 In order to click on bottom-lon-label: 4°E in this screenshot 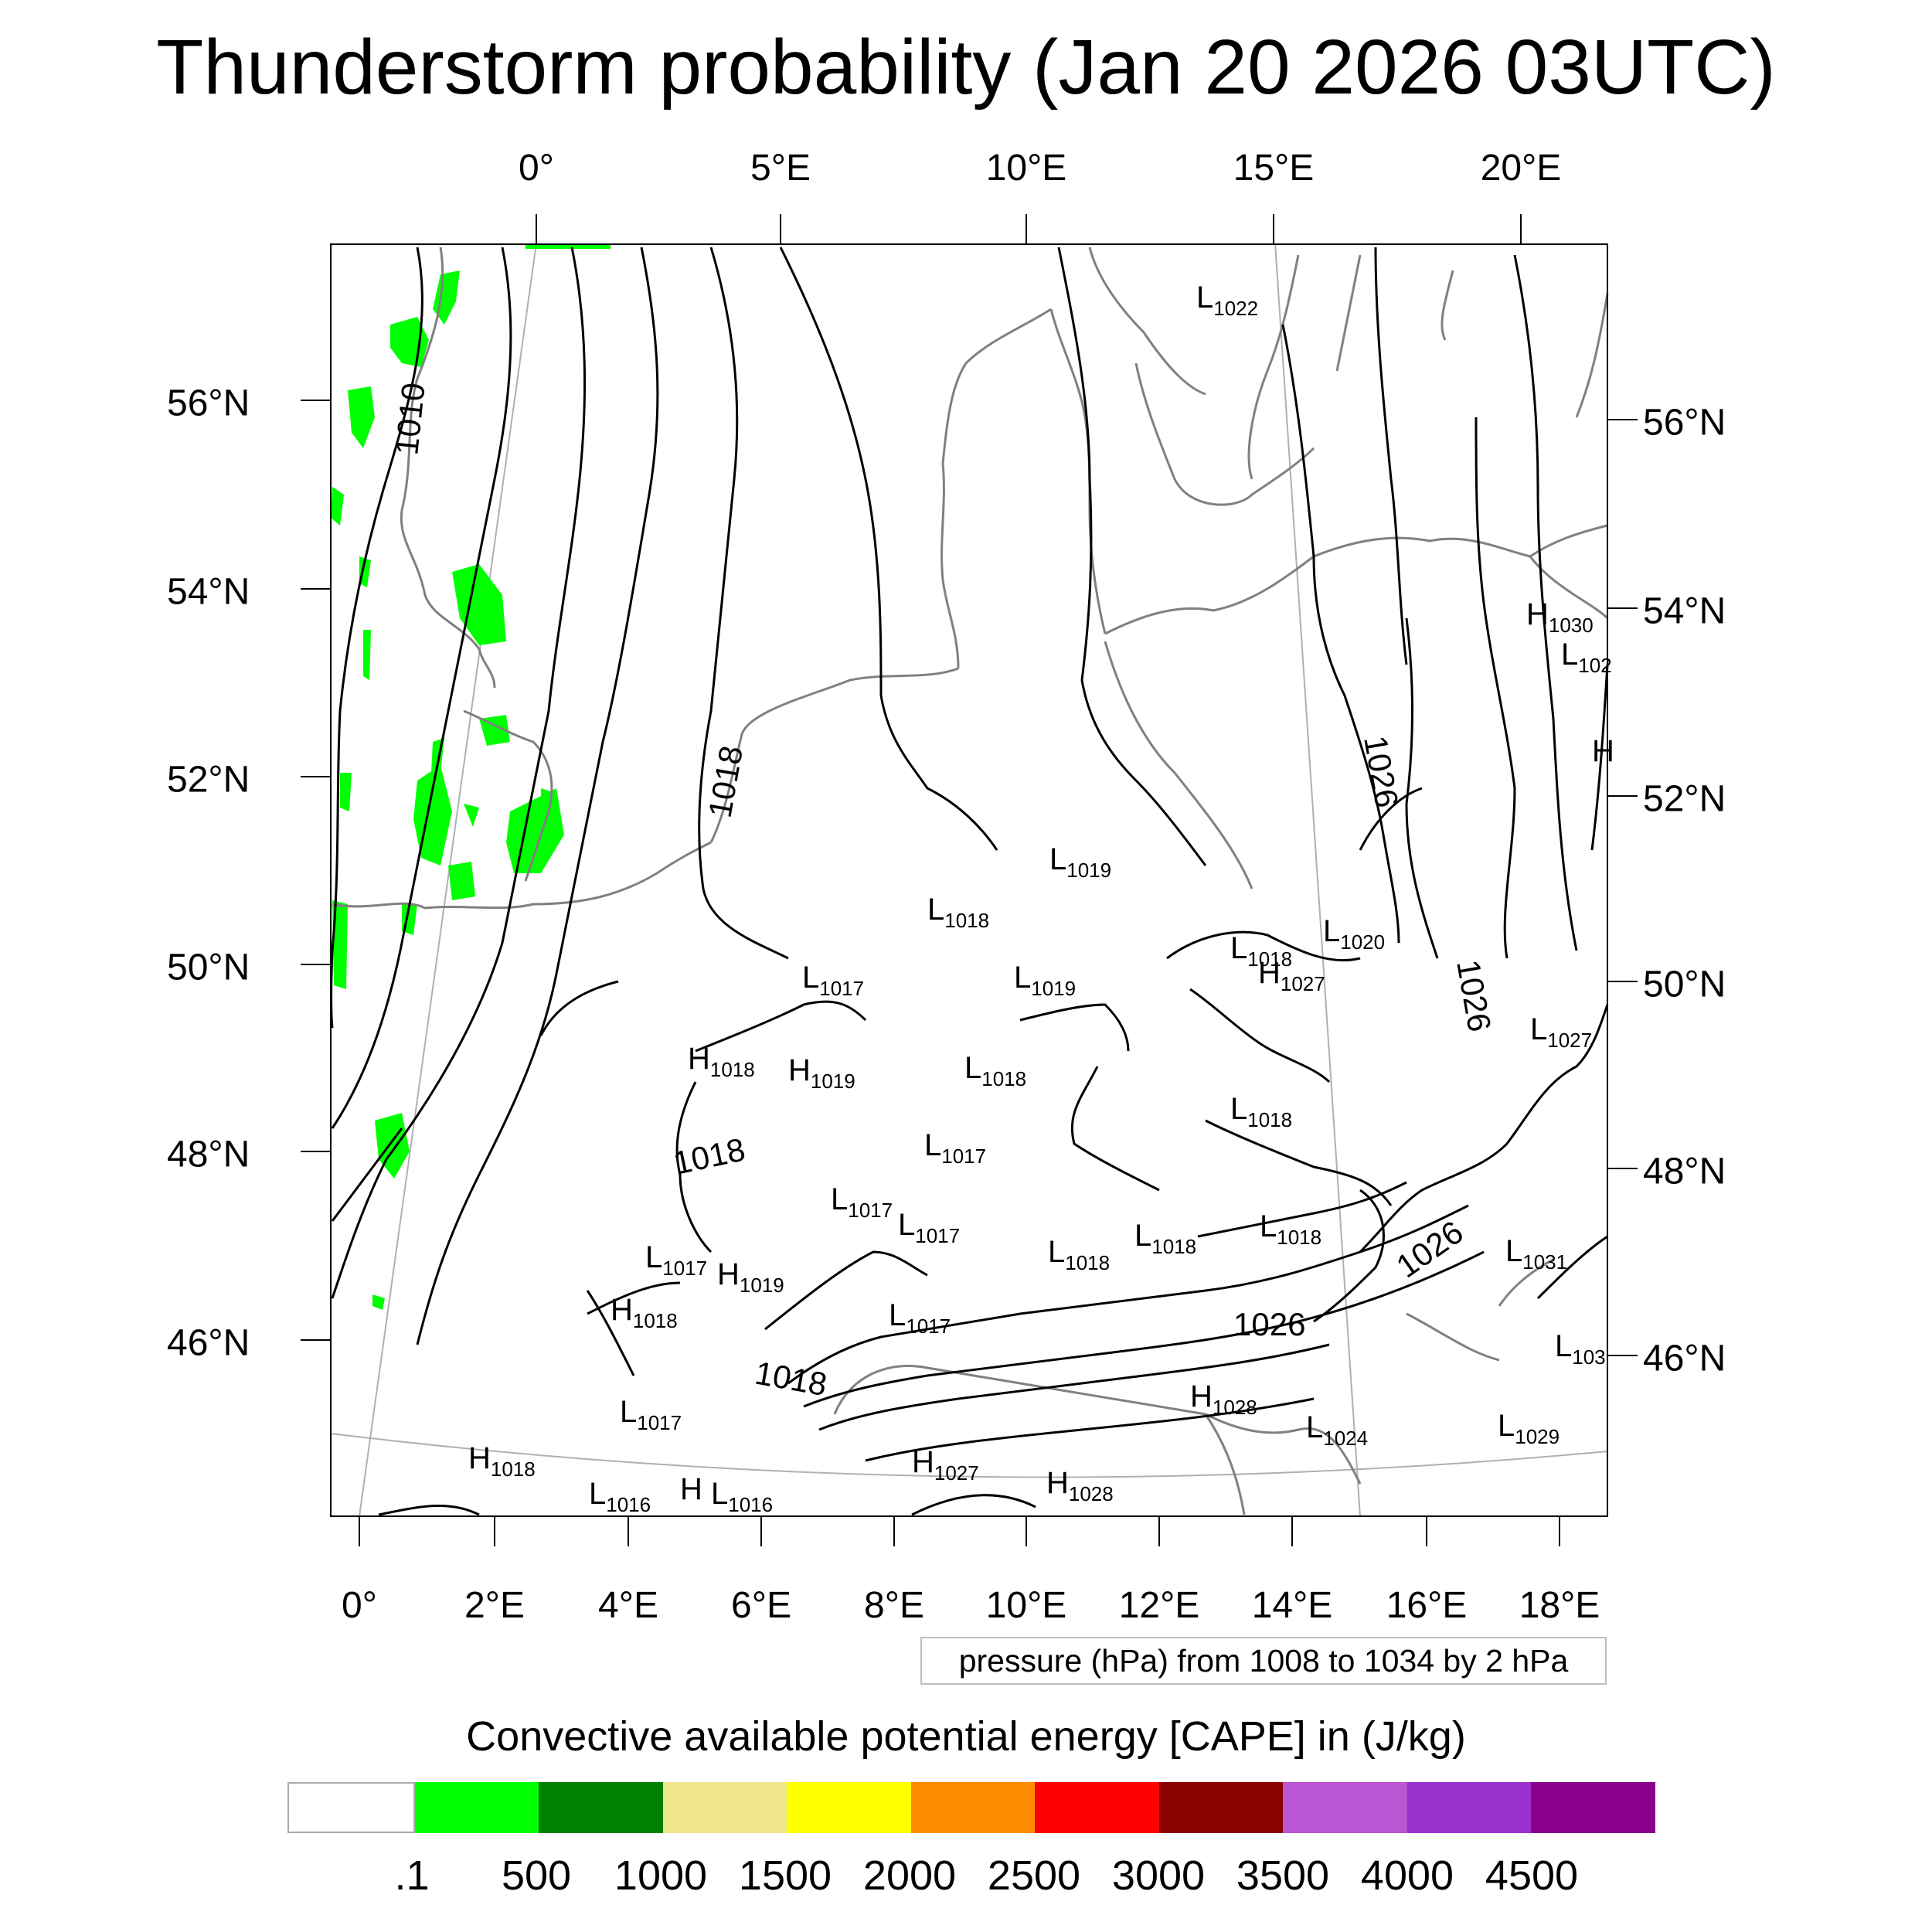, I will do `click(628, 1605)`.